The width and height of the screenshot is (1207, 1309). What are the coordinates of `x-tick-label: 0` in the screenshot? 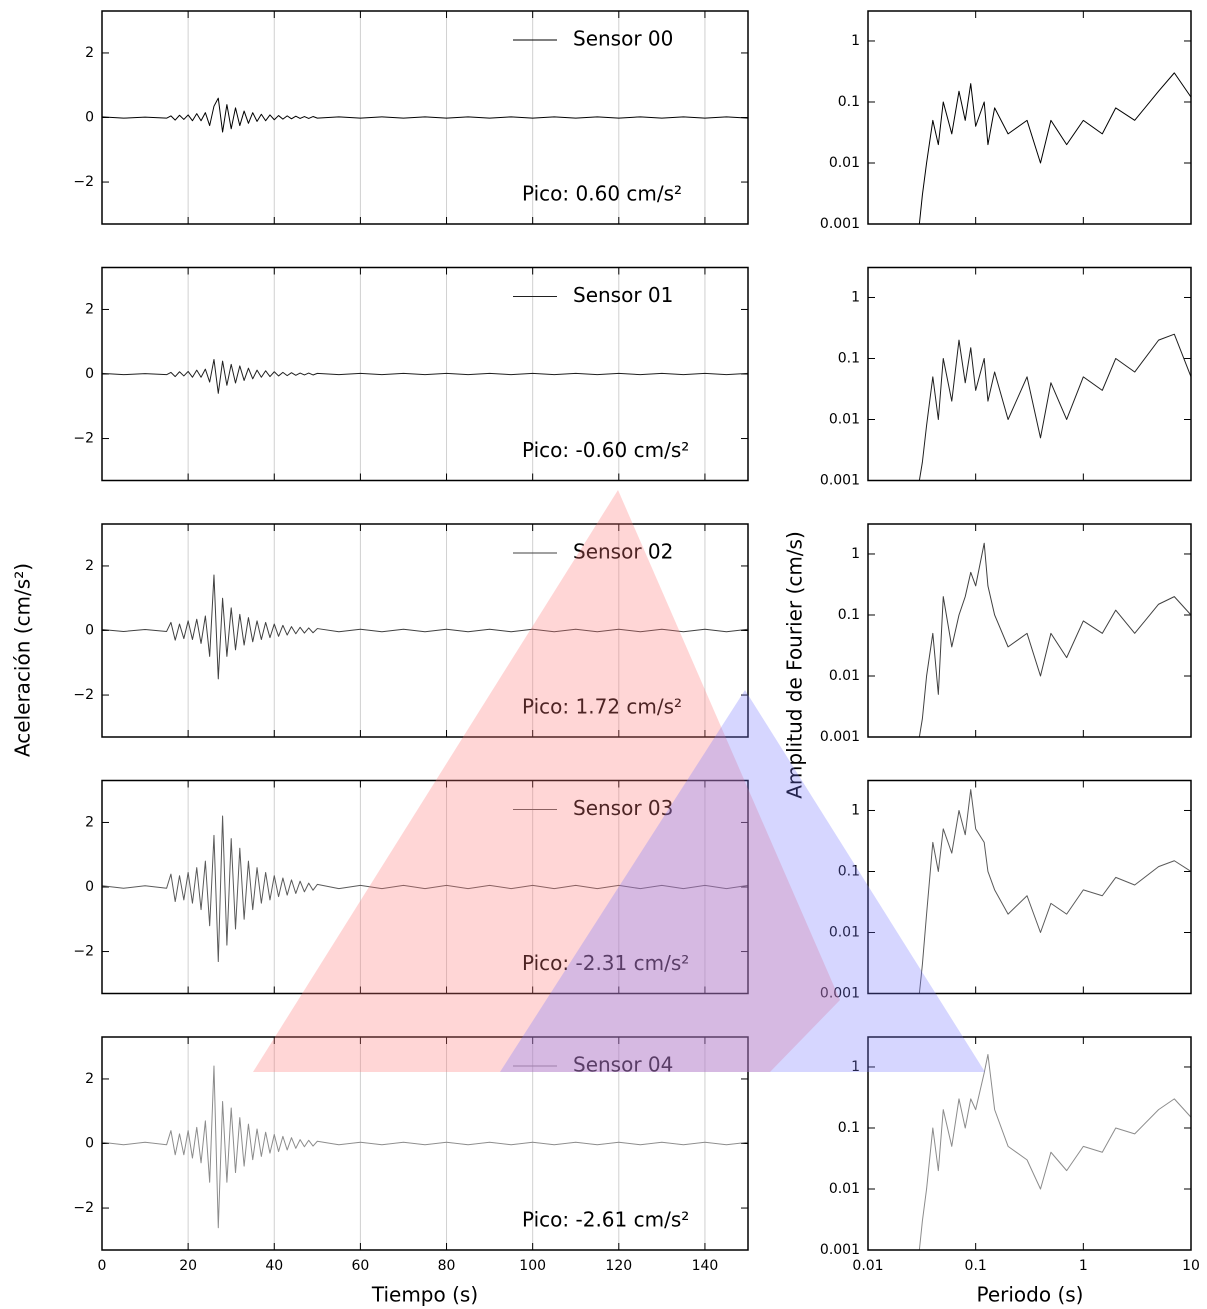 It's located at (102, 1266).